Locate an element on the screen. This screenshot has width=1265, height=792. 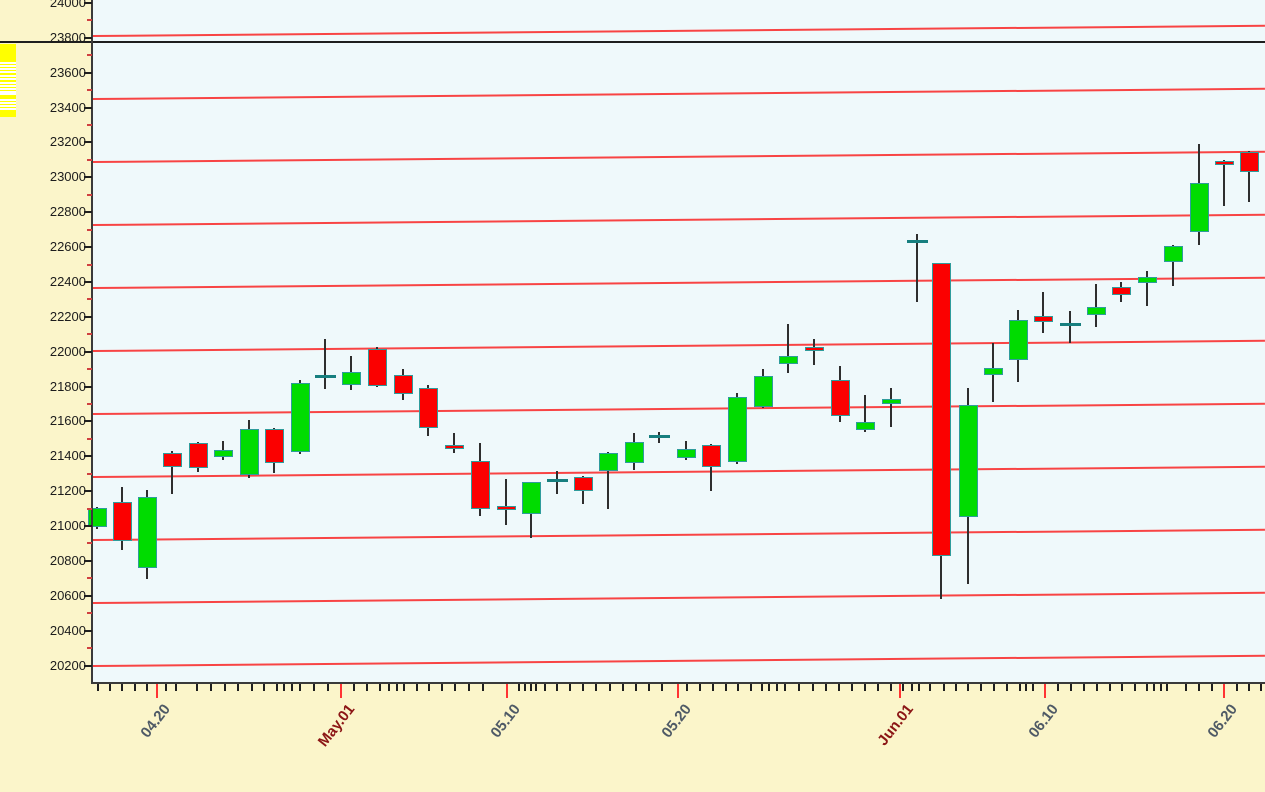
y-tick-label: 23400 is located at coordinates (67, 107).